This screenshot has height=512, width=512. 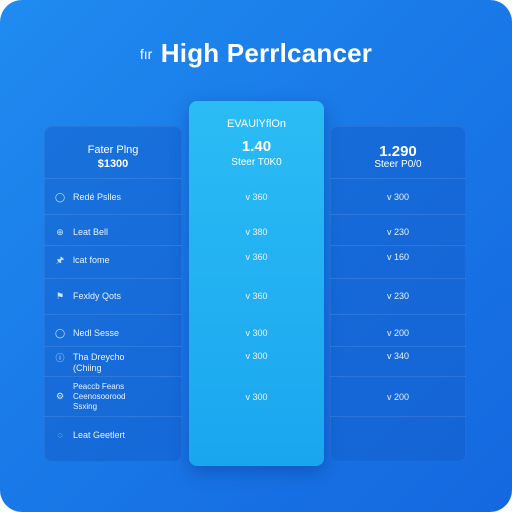 I want to click on page-title: fır High Perrlcancer, so click(x=256, y=53).